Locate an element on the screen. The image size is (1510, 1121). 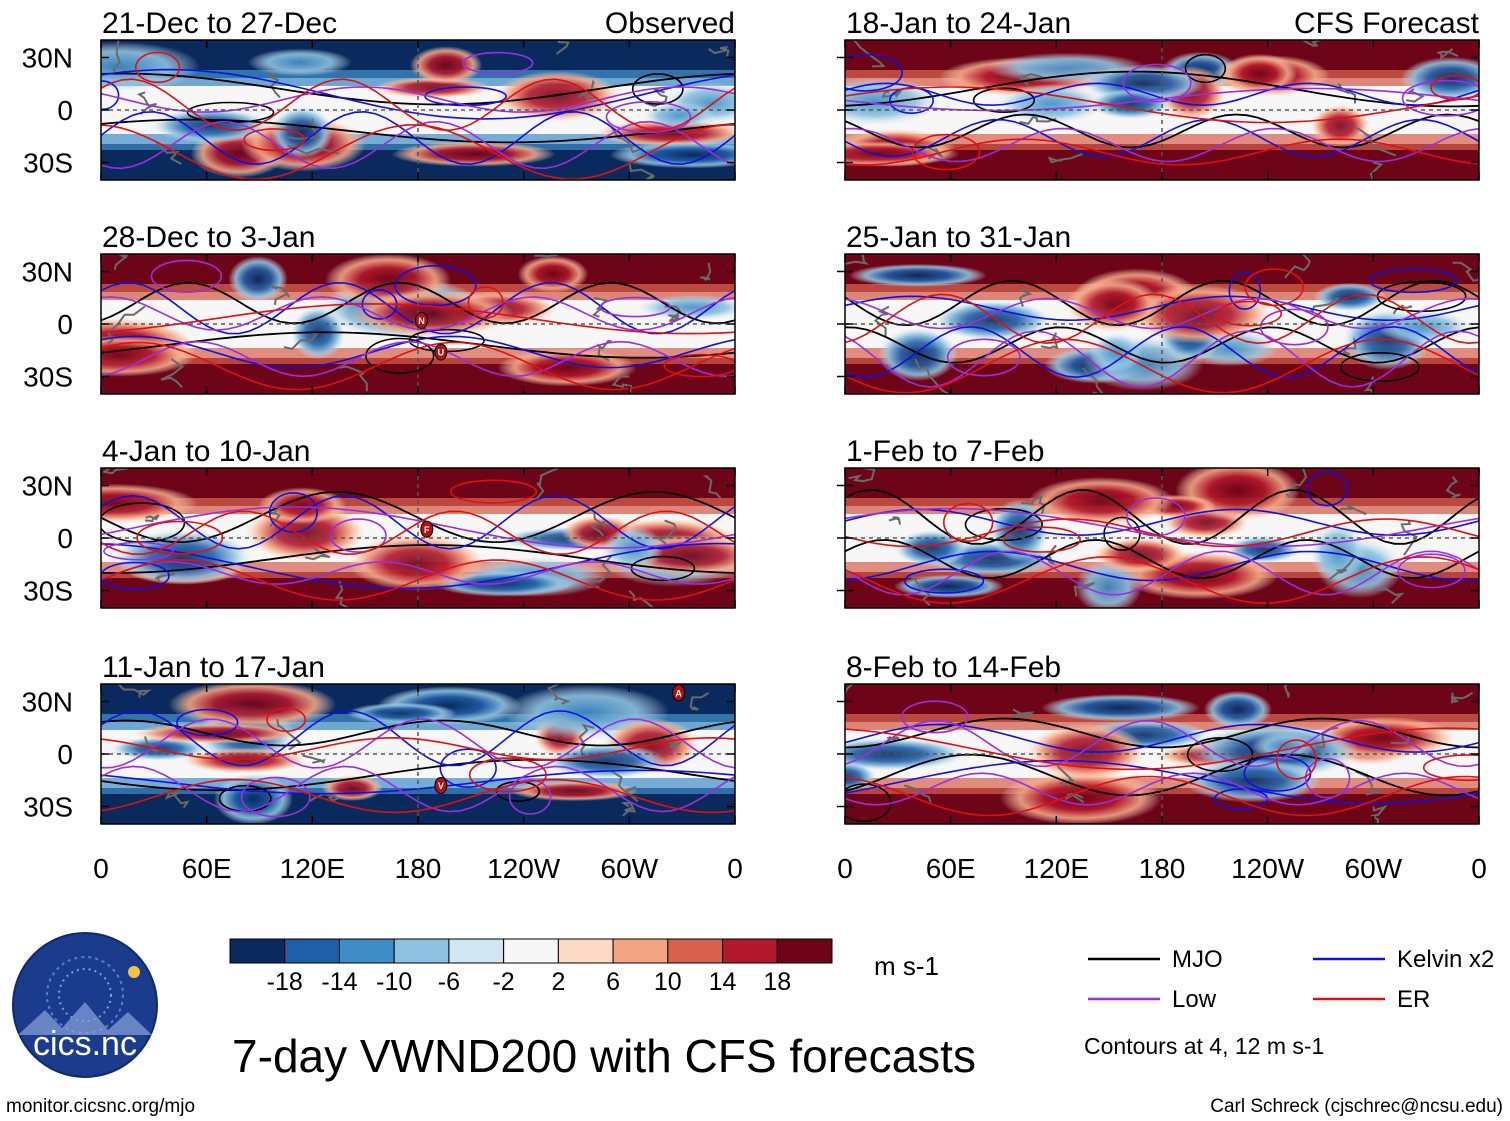
legend-item: ER is located at coordinates (1371, 999).